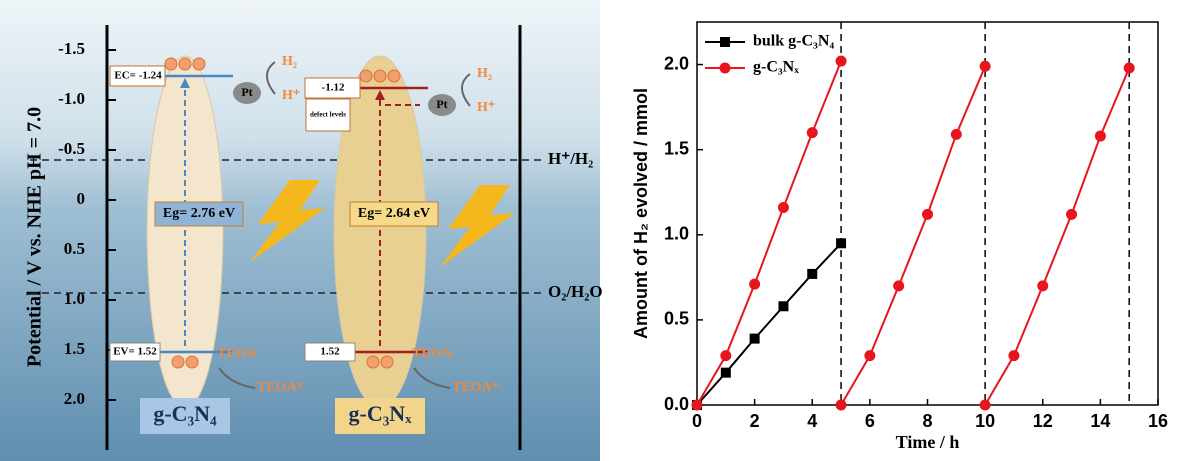  I want to click on y-tick-label: -0.5, so click(71, 148).